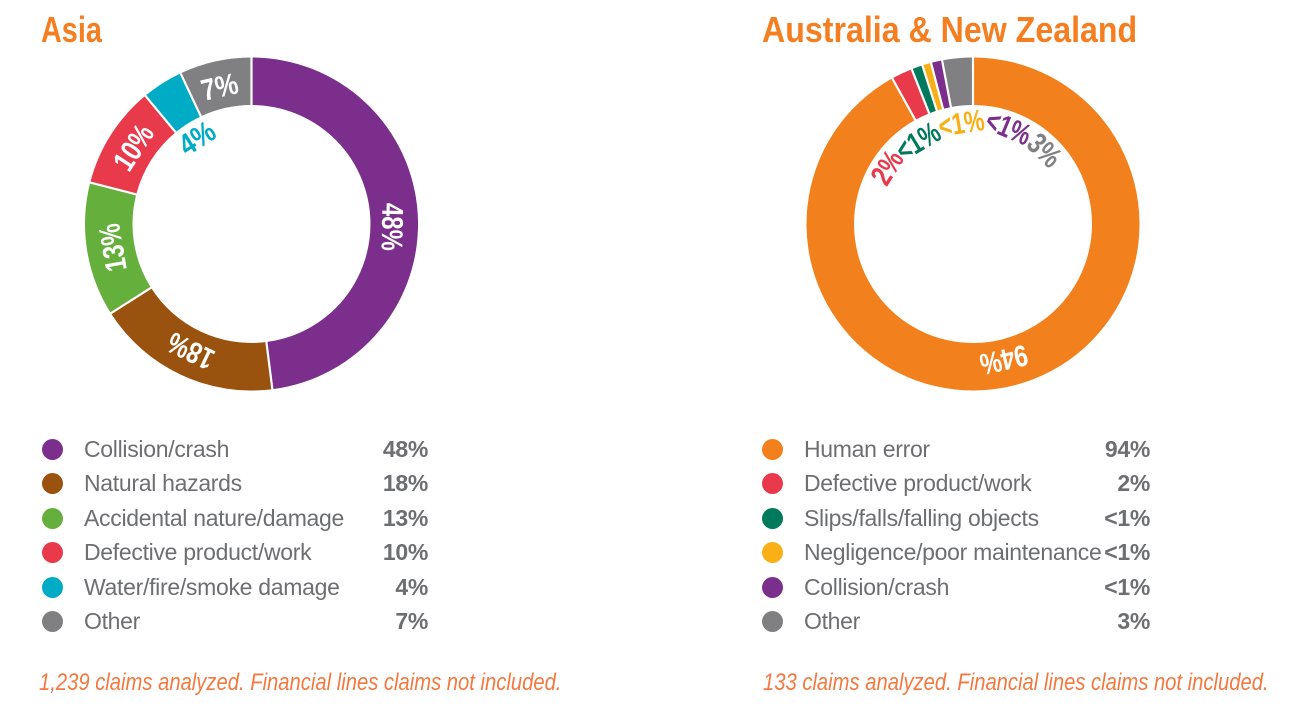 The image size is (1290, 713). What do you see at coordinates (392, 227) in the screenshot?
I see `svg-text: 48%` at bounding box center [392, 227].